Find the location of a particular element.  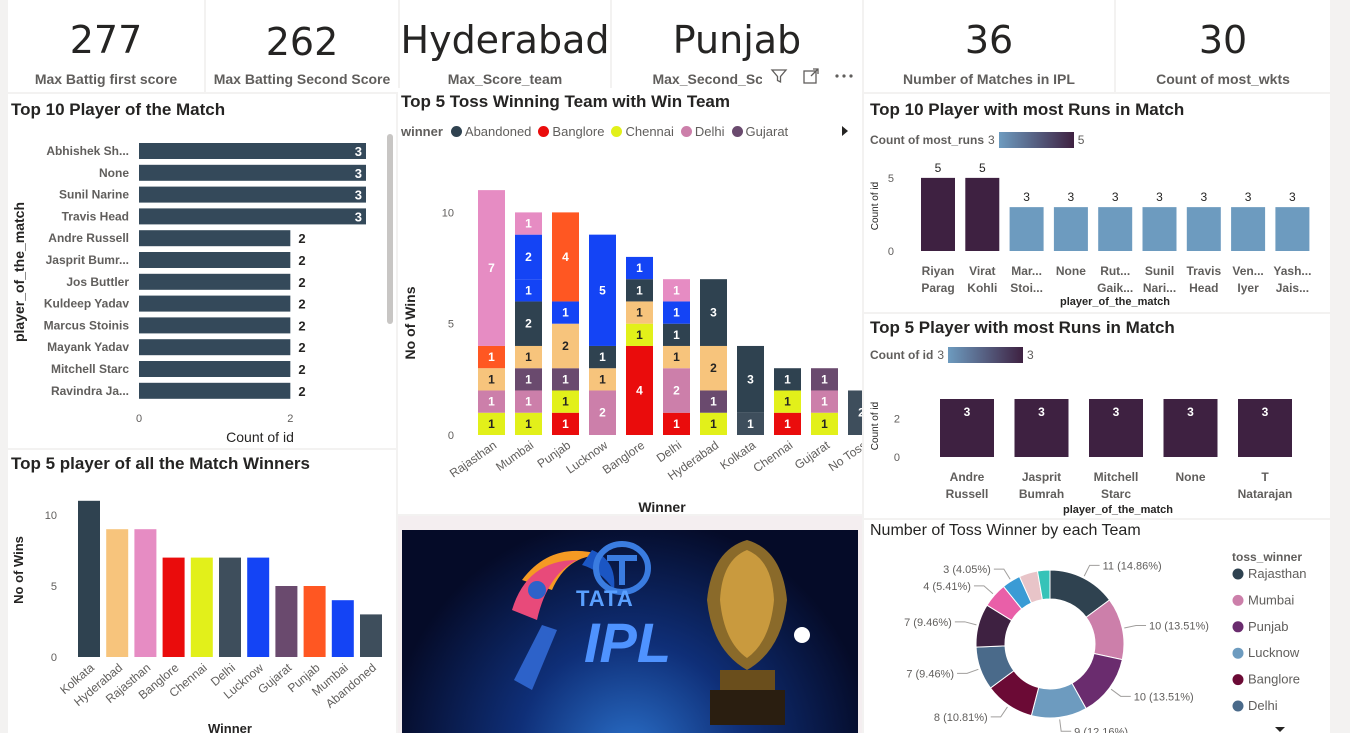

pie-legend-label: Lucknow is located at coordinates (1274, 652).